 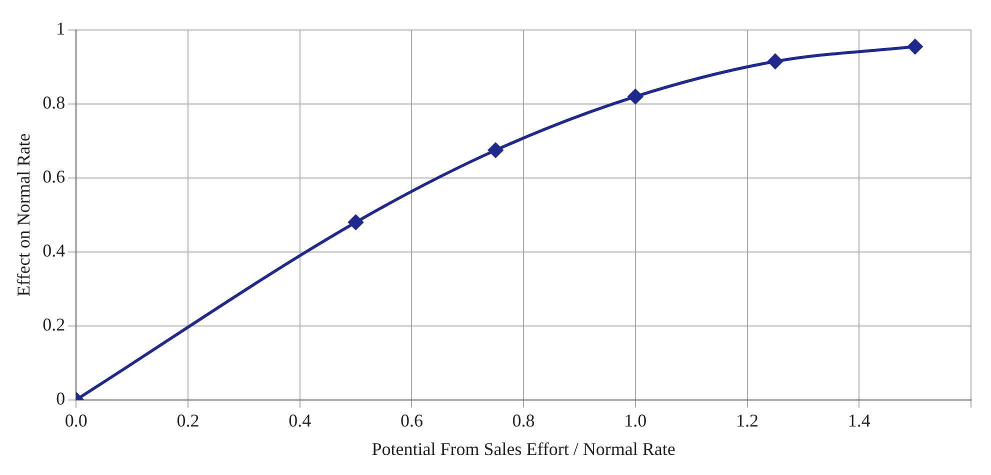 What do you see at coordinates (523, 420) in the screenshot?
I see `x-tick-label: 0.8` at bounding box center [523, 420].